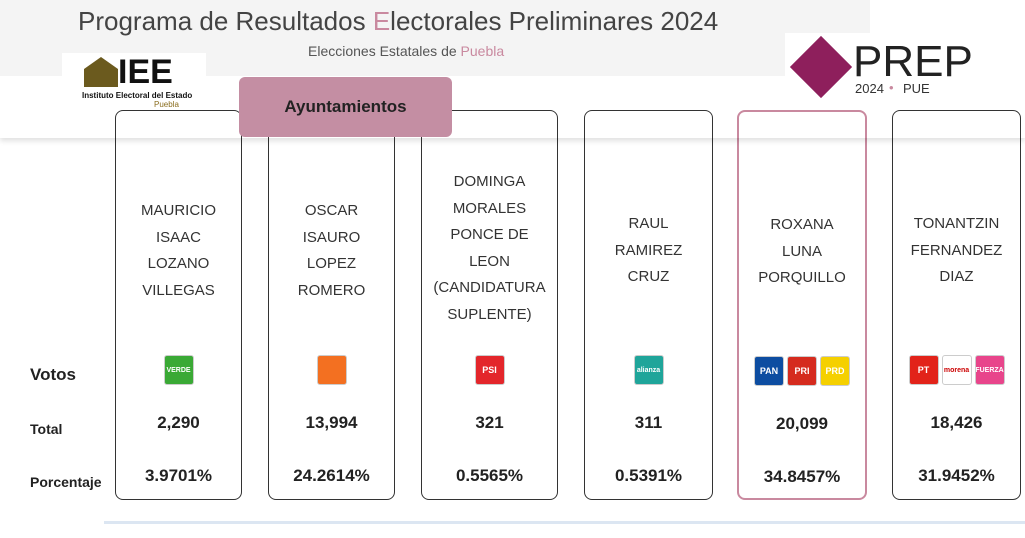 The image size is (1025, 538). I want to click on logo-place: Puebla, so click(166, 104).